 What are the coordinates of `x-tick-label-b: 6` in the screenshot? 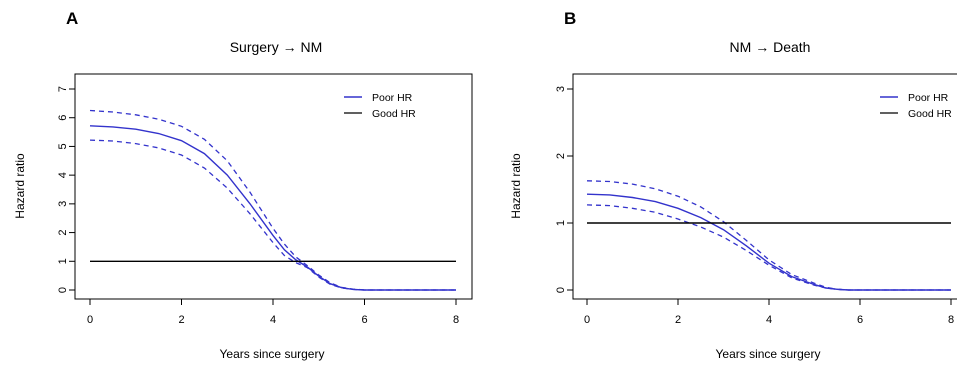 It's located at (860, 320).